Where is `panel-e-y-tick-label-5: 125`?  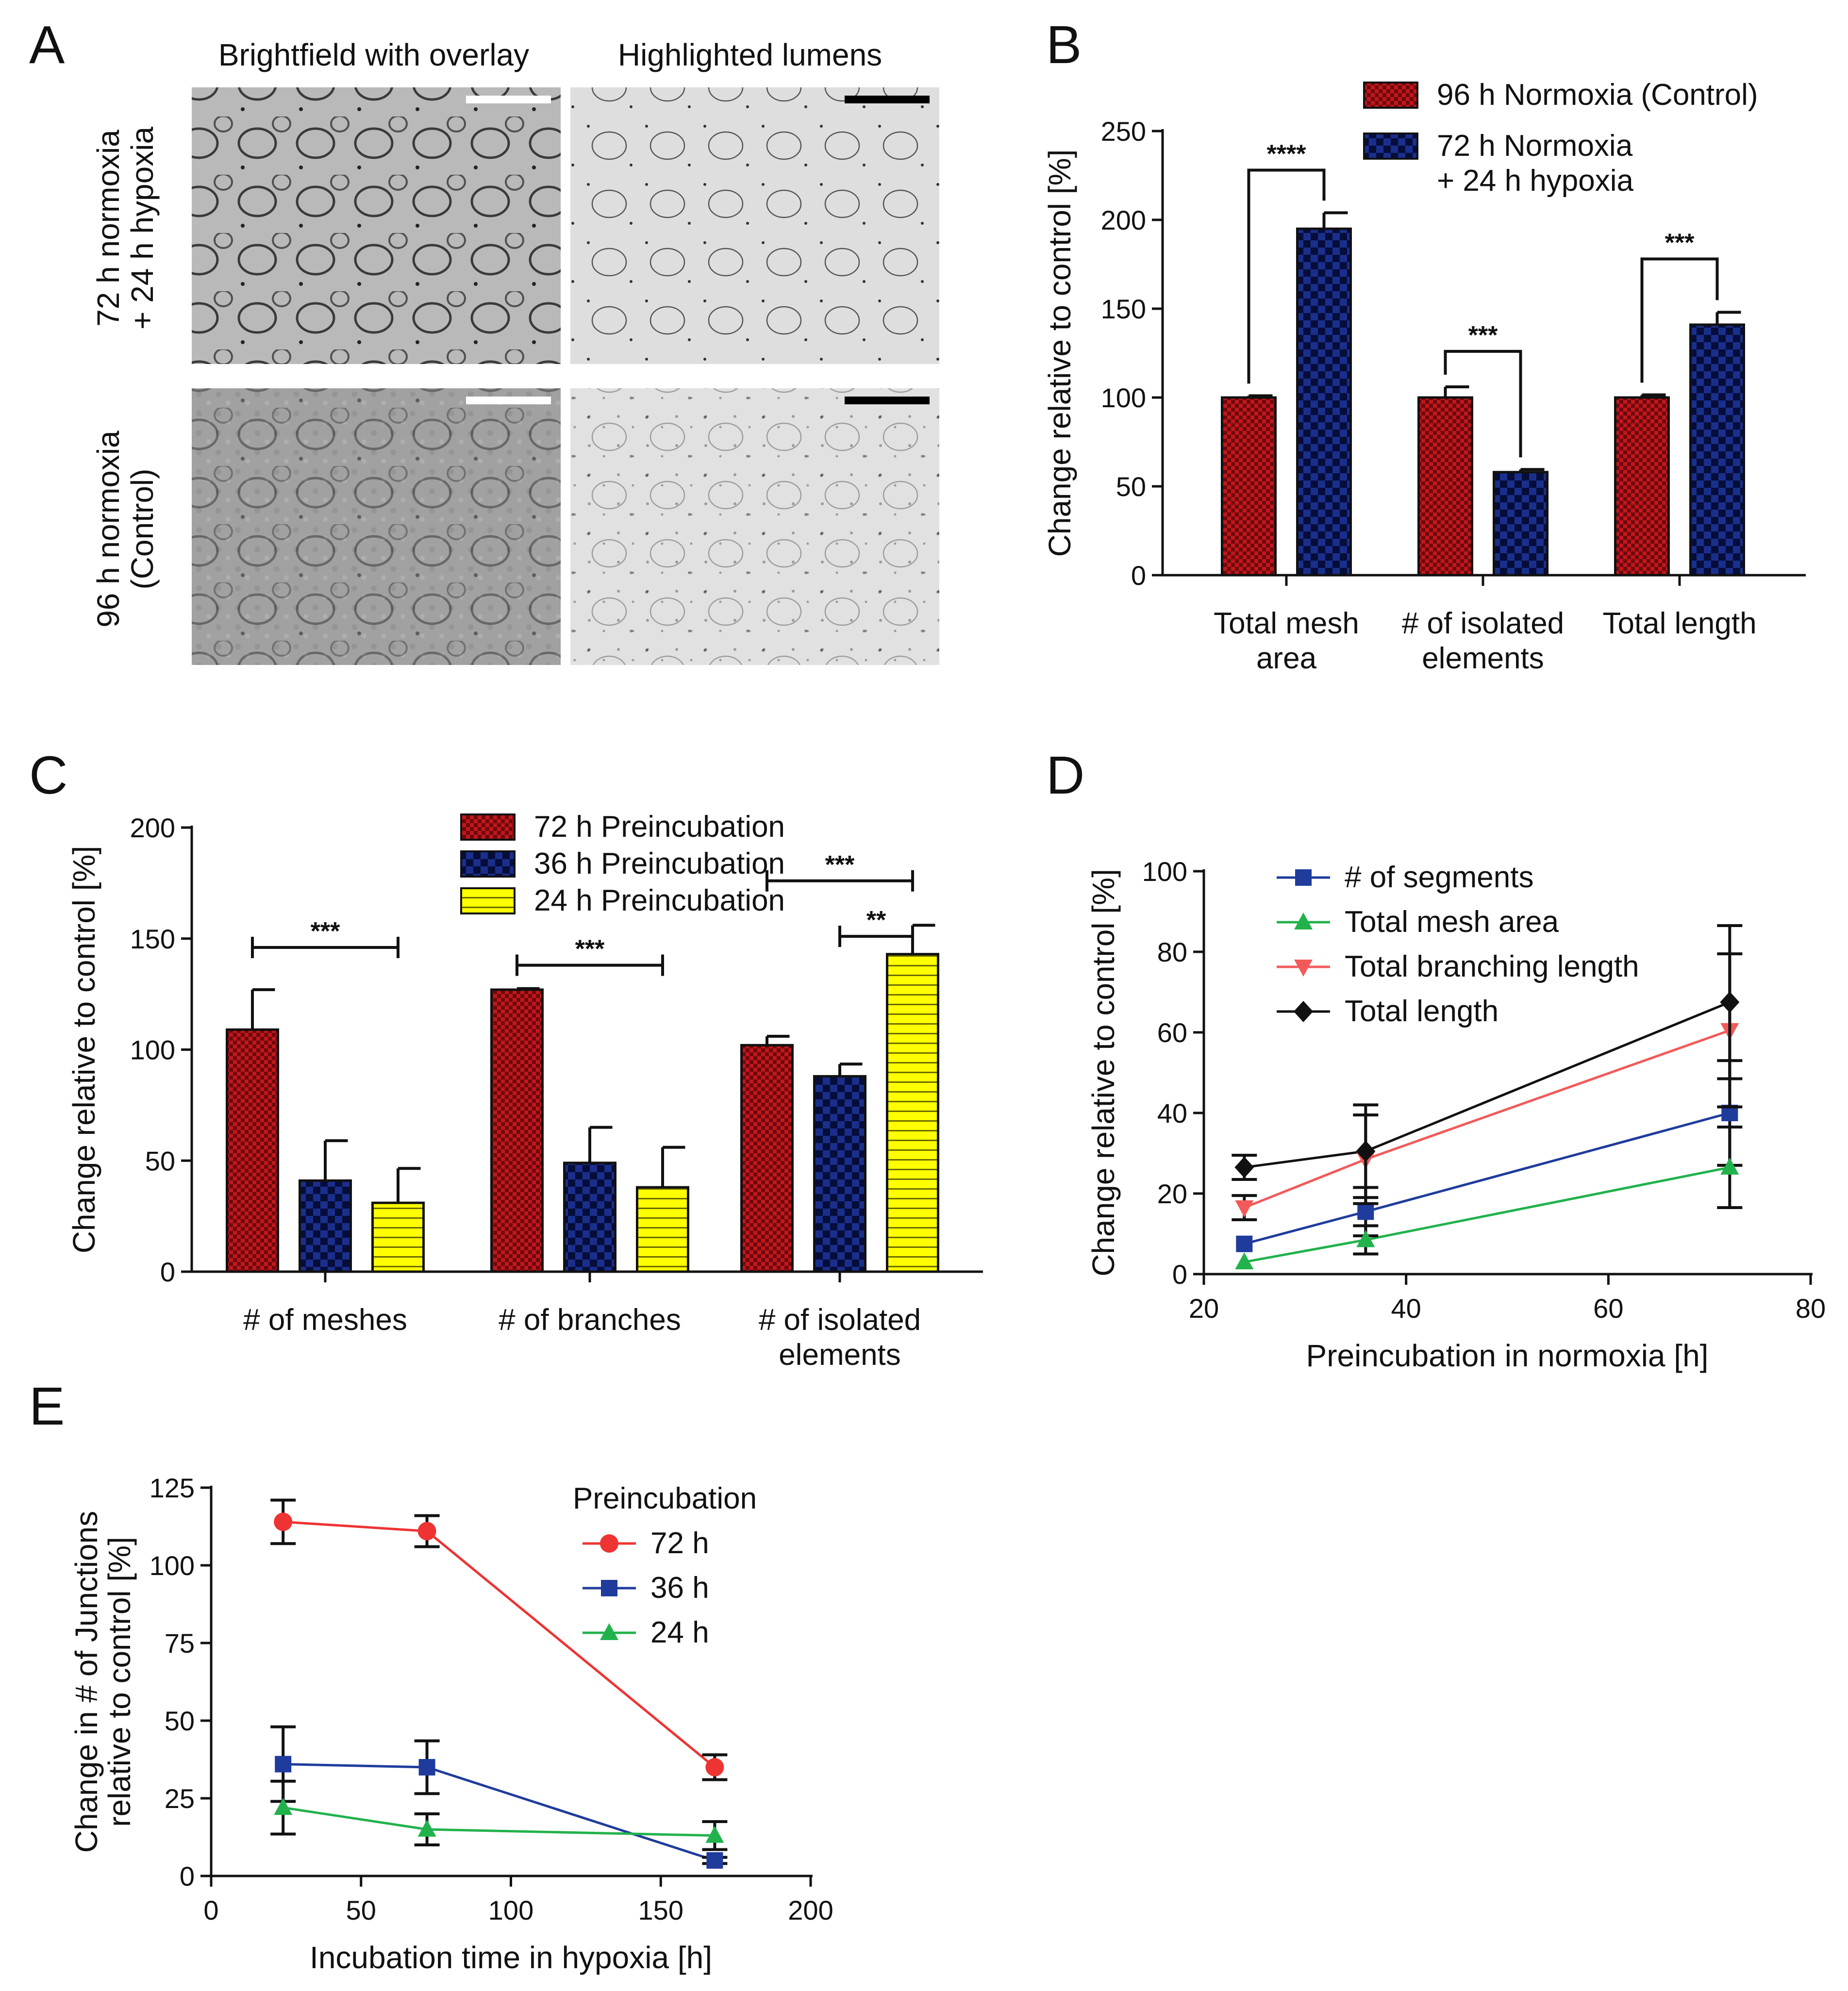
panel-e-y-tick-label-5: 125 is located at coordinates (172, 1488).